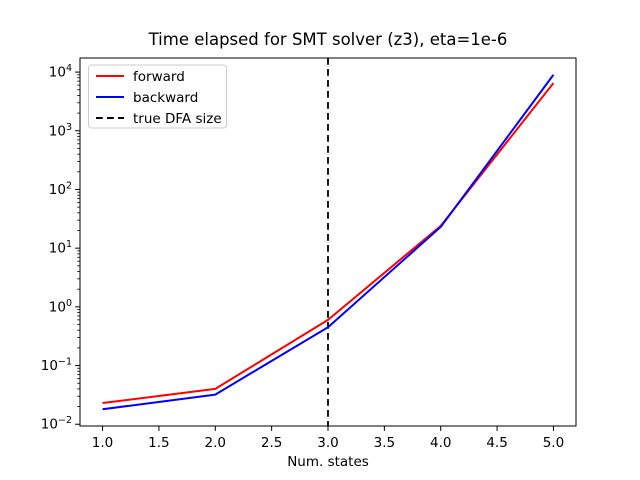  Describe the element at coordinates (215, 443) in the screenshot. I see `x-tick-label: 2.0` at that location.